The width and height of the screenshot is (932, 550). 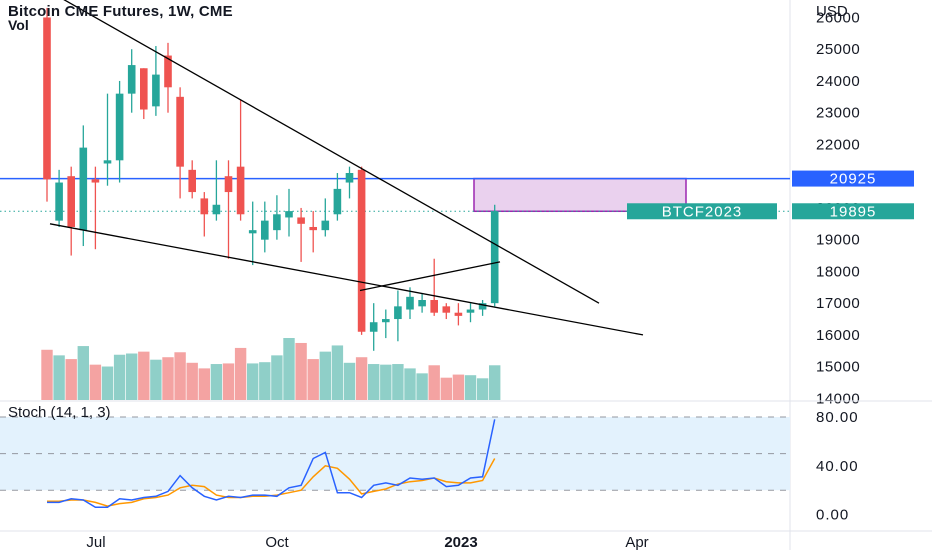 I want to click on currency-label: USD, so click(x=832, y=11).